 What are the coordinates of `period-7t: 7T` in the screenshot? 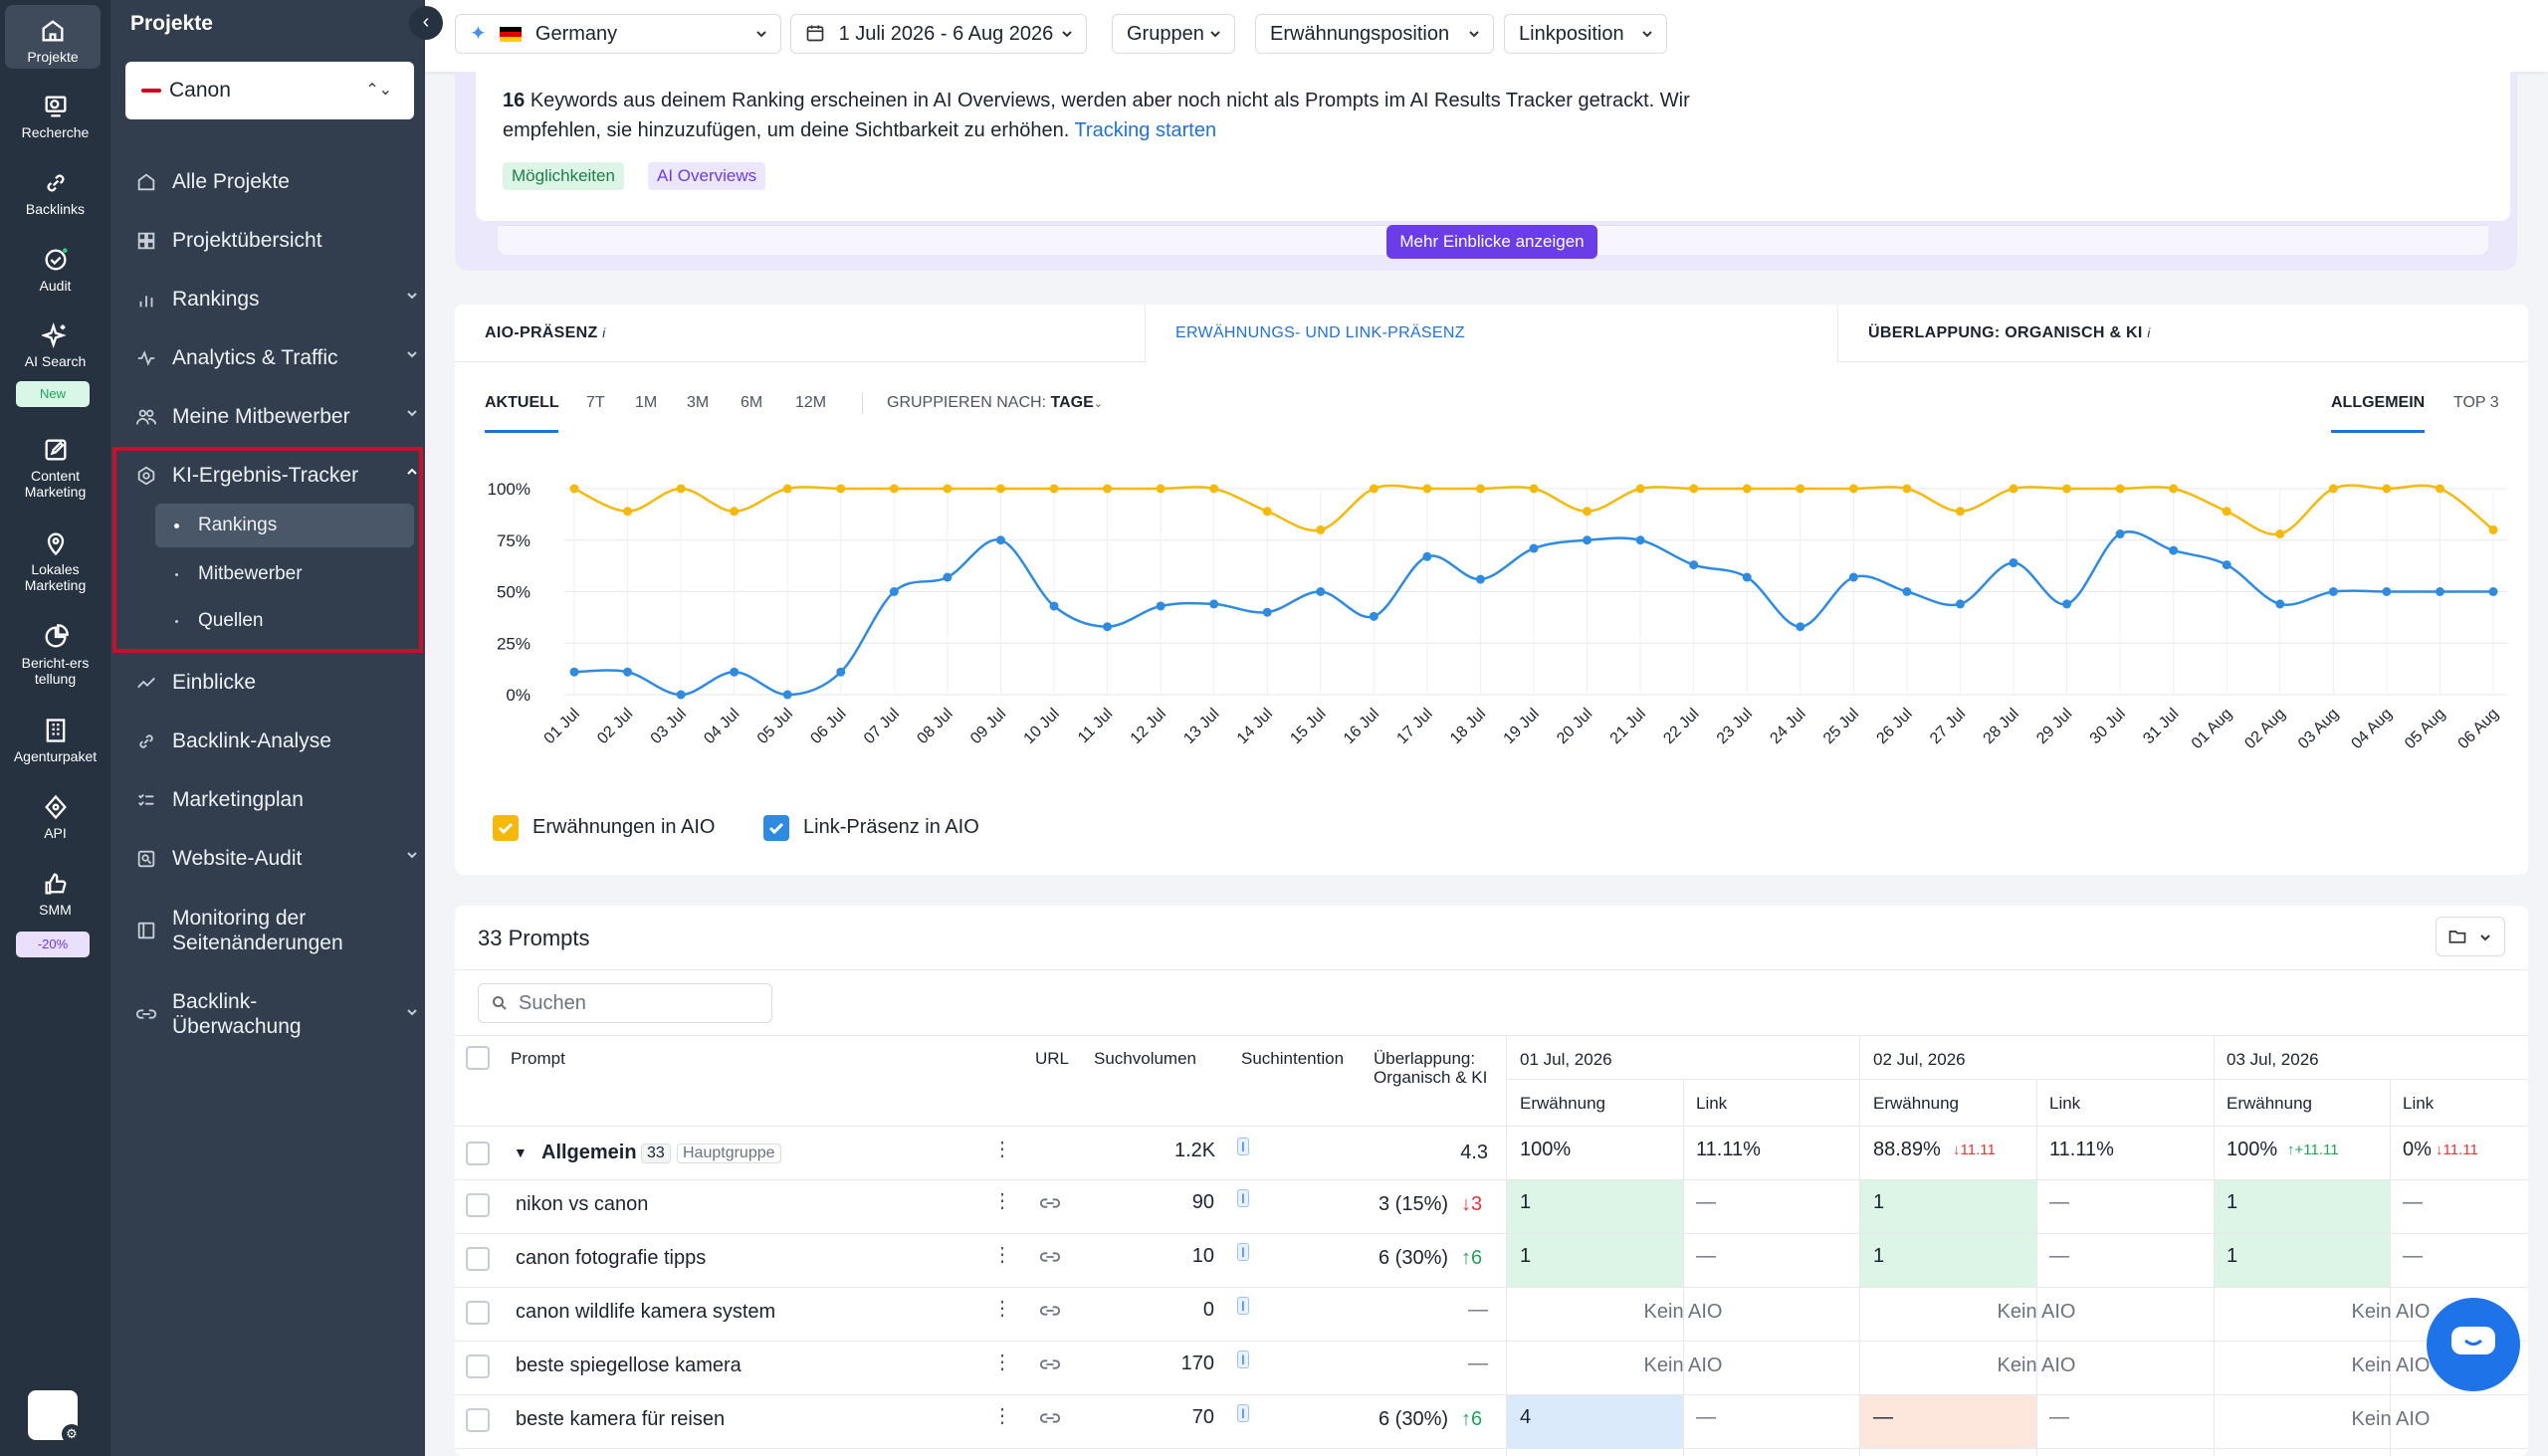 It's located at (595, 402).